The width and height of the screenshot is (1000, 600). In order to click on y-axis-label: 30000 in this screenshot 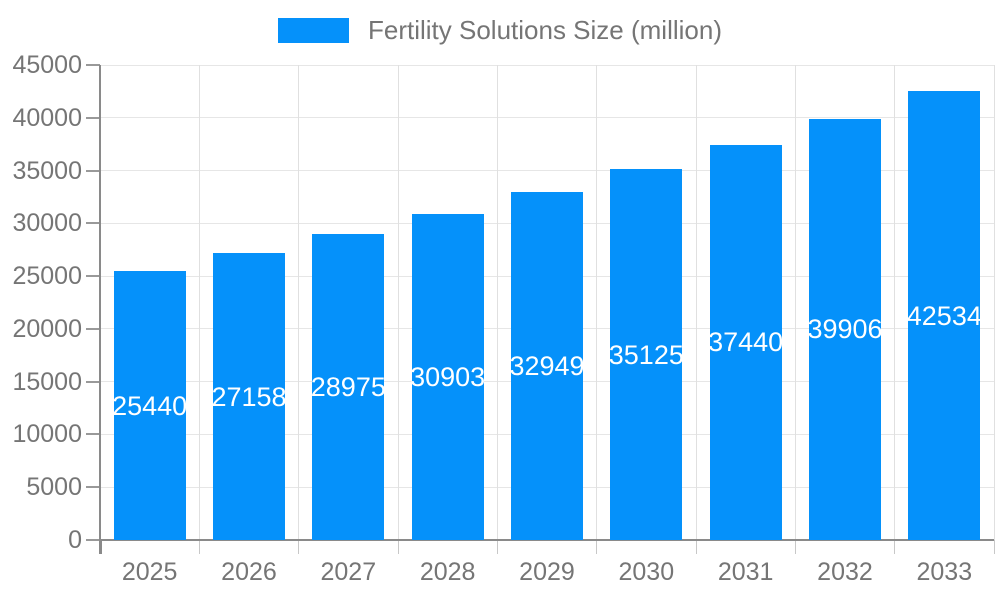, I will do `click(47, 223)`.